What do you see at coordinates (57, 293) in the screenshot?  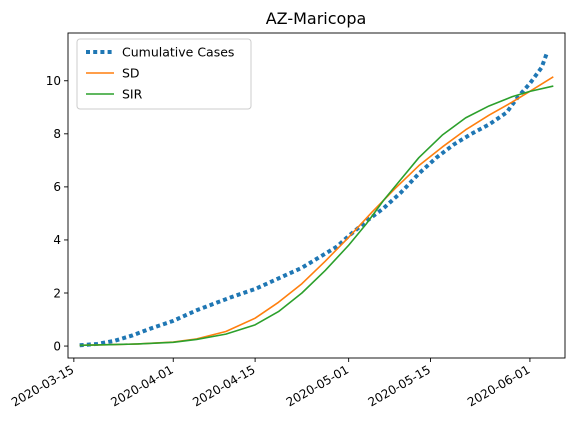 I see `y-tick-label: 2` at bounding box center [57, 293].